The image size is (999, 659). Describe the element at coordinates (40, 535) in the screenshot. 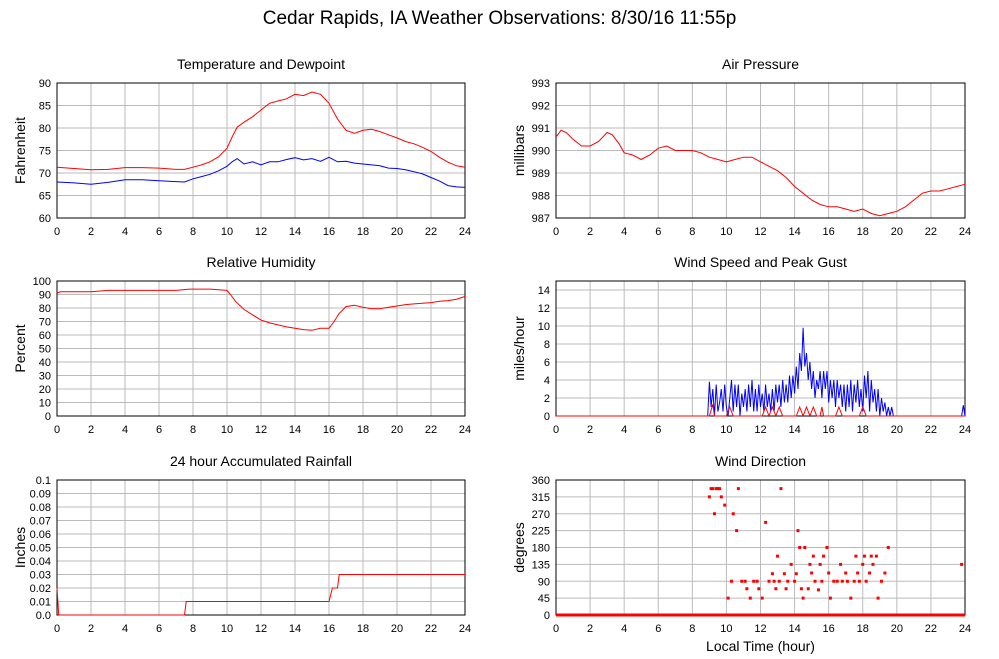

I see `y-tick-label: 0.06` at that location.